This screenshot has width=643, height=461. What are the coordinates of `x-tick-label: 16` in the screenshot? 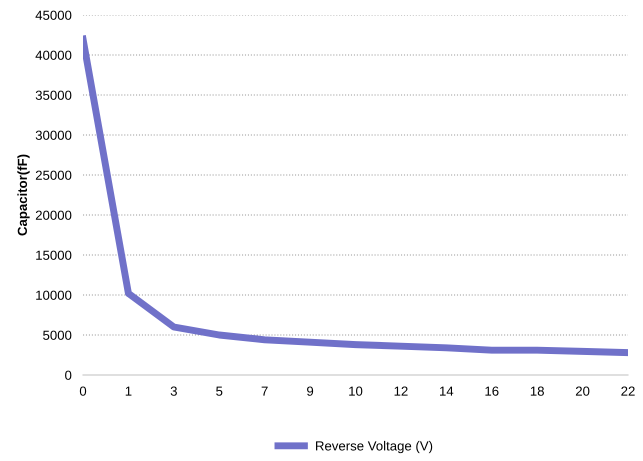 It's located at (492, 391).